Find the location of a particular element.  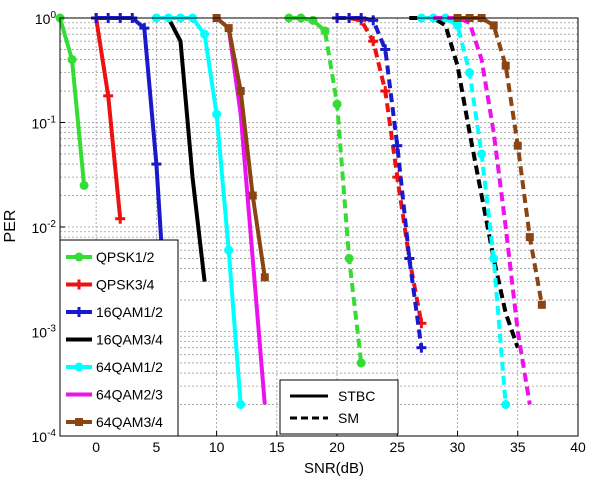

legend-item: 64QAM1/2 is located at coordinates (114, 367).